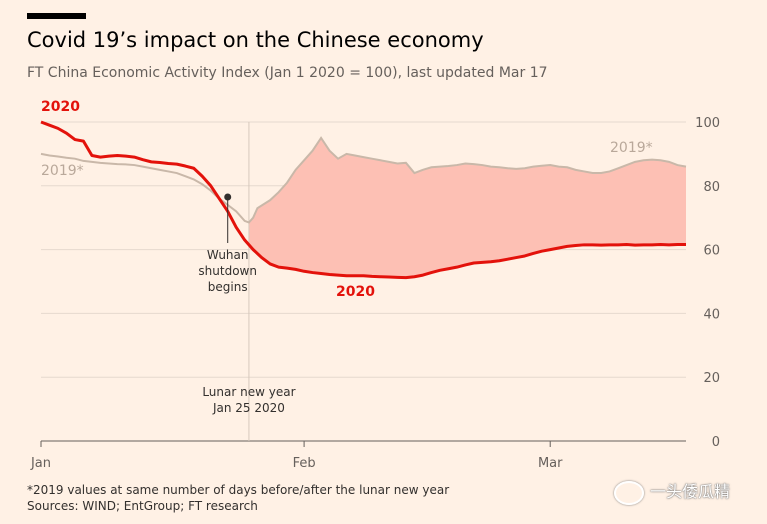  What do you see at coordinates (631, 148) in the screenshot?
I see `series-label-2019-end: 2019*` at bounding box center [631, 148].